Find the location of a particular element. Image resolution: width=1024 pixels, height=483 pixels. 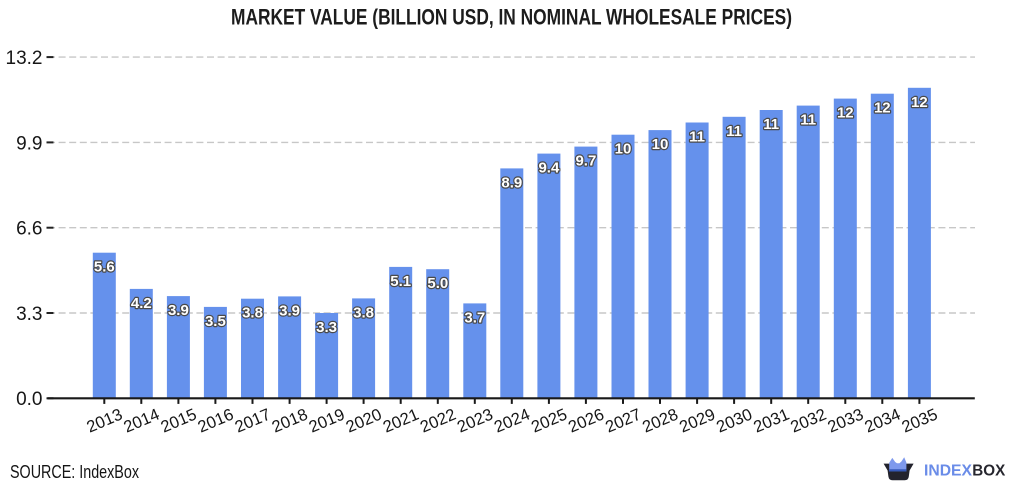

svg-text: 5.1 is located at coordinates (400, 281).